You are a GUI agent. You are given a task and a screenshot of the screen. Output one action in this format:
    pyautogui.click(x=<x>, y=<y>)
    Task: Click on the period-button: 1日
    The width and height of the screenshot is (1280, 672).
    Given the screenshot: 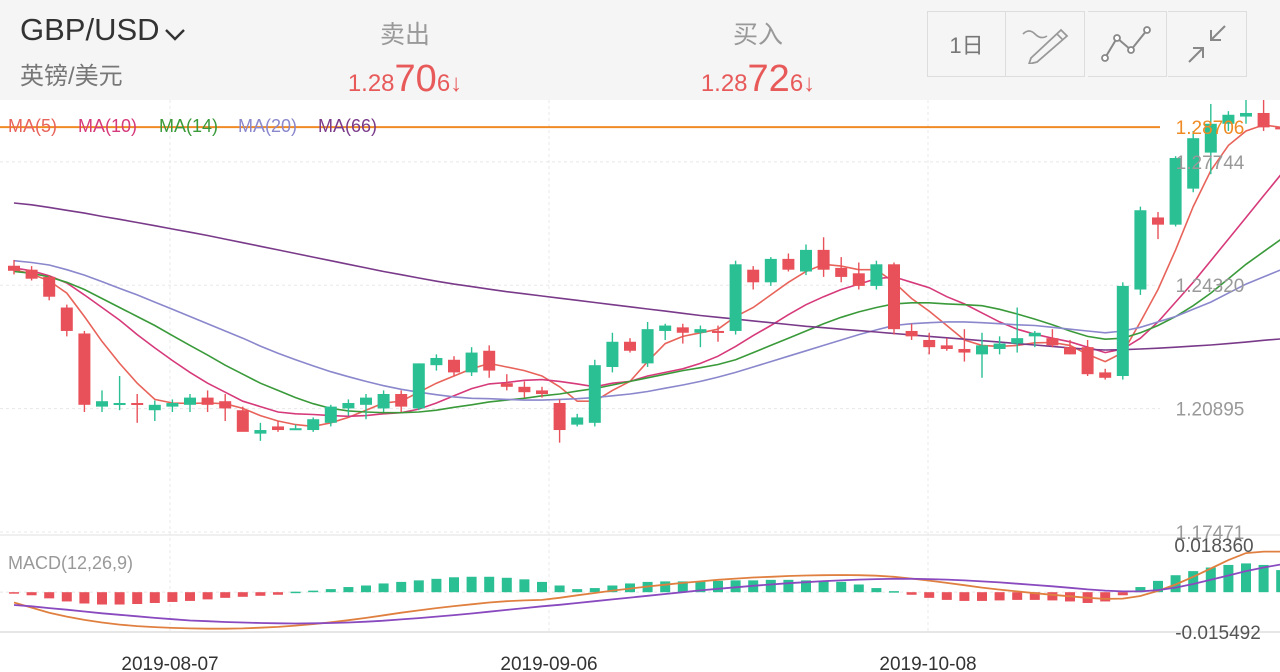 What is the action you would take?
    pyautogui.click(x=966, y=44)
    